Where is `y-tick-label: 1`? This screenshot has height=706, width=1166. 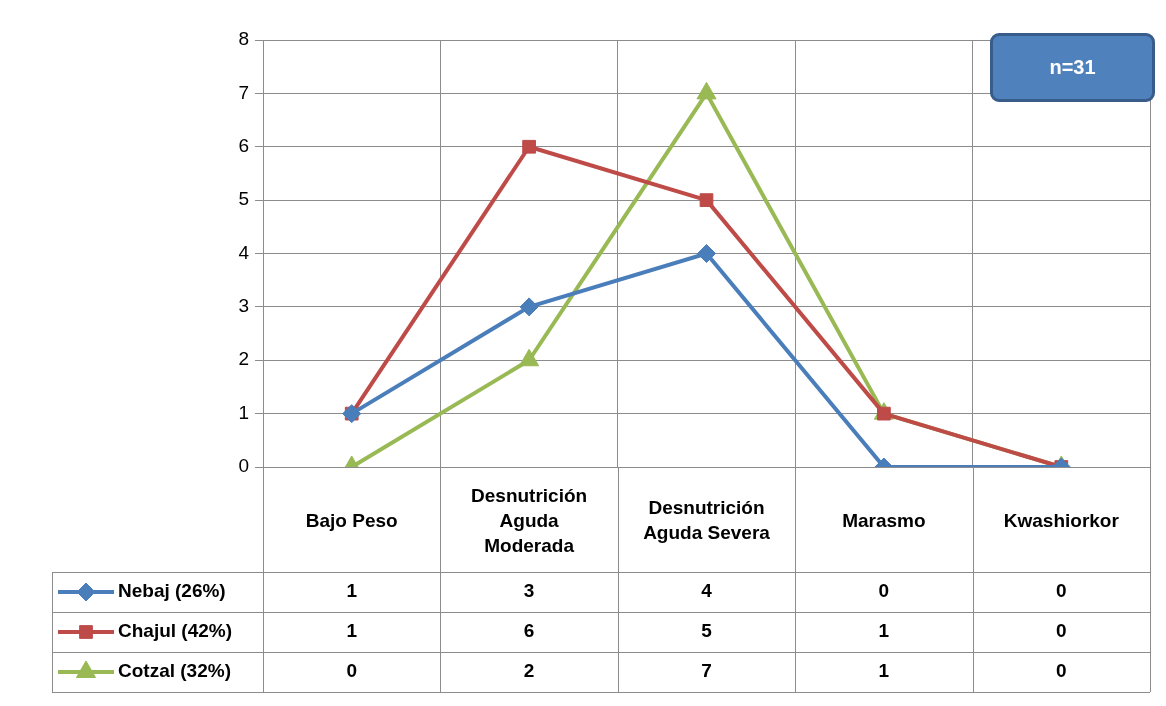 y-tick-label: 1 is located at coordinates (243, 412).